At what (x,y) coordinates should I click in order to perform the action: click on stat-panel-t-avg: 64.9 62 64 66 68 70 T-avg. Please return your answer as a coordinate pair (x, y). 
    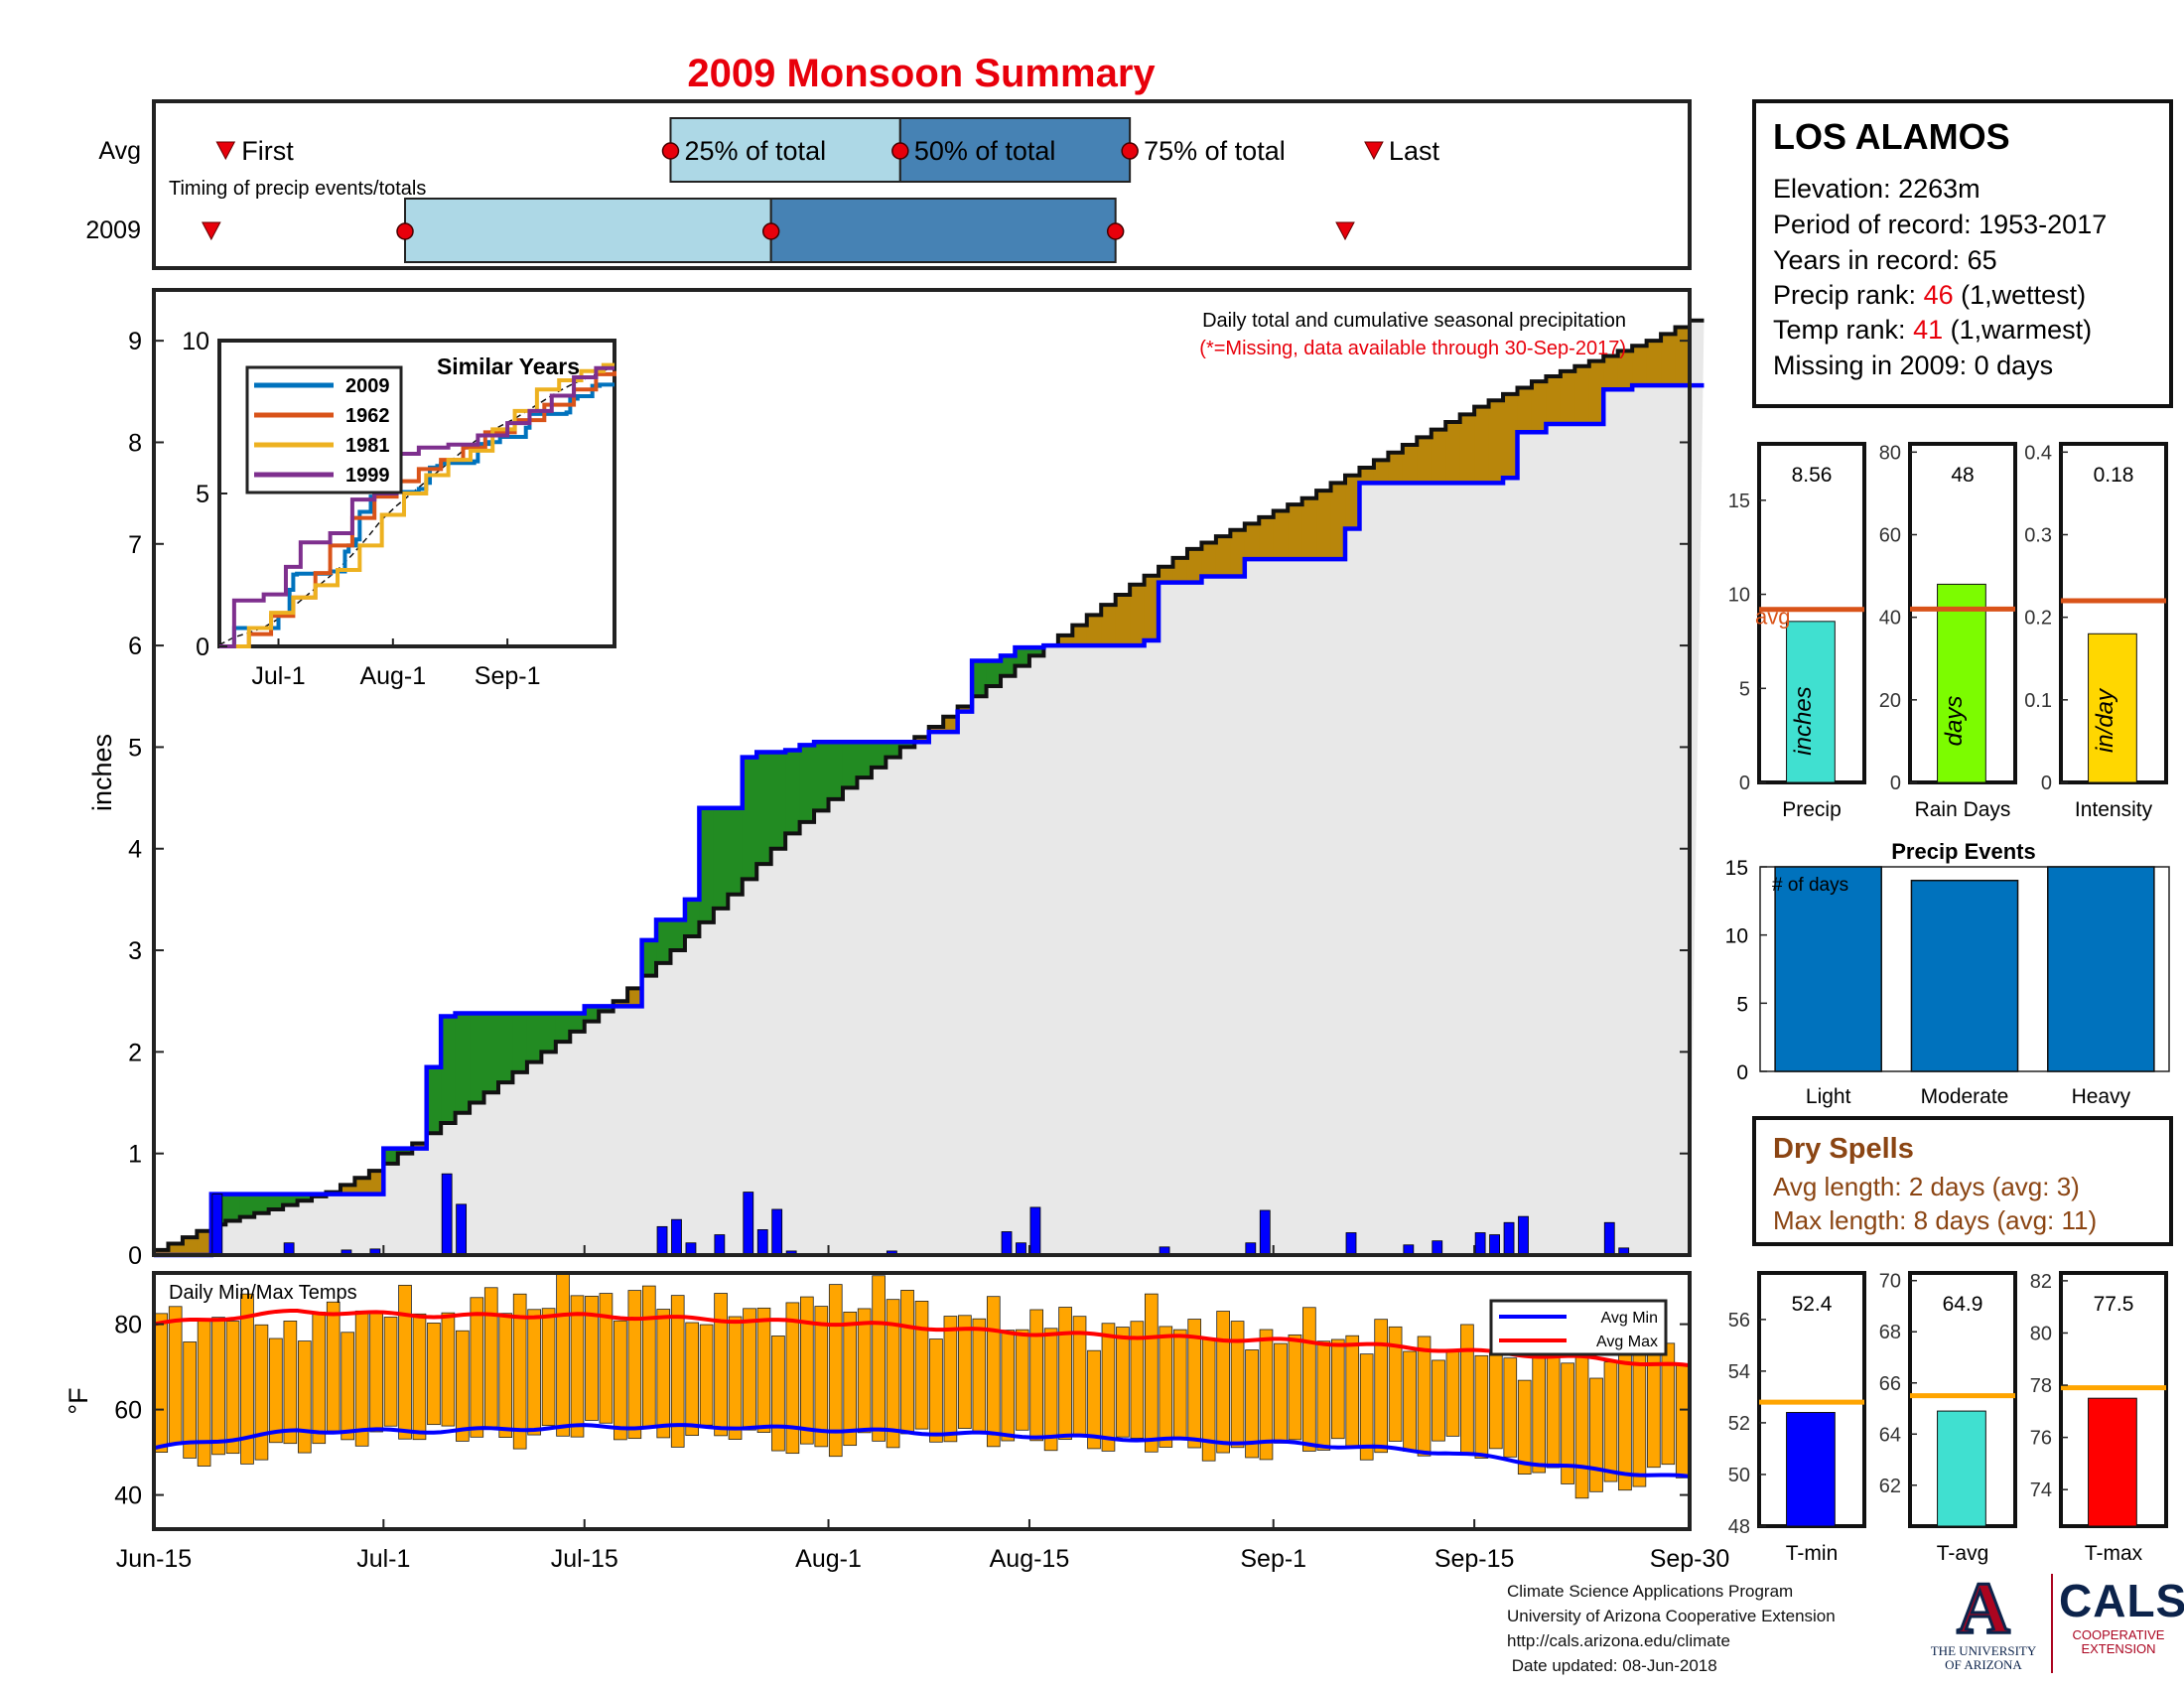
    Looking at the image, I should click on (1948, 1418).